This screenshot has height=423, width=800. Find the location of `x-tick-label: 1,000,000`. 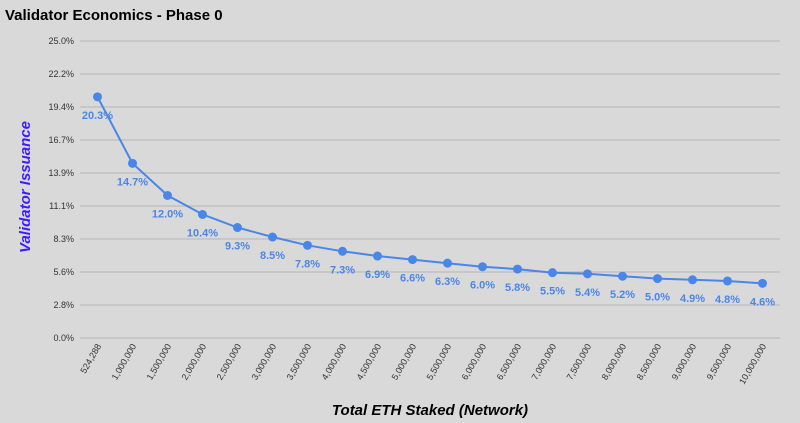

x-tick-label: 1,000,000 is located at coordinates (124, 362).